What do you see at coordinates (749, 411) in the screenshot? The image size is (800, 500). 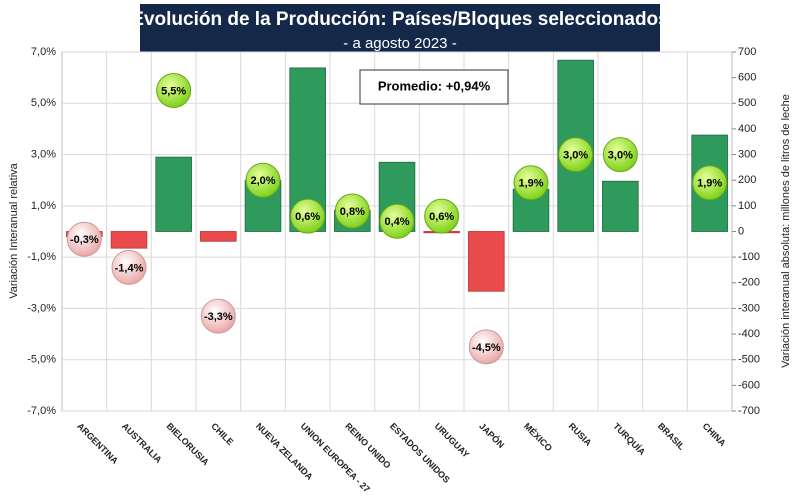 I see `y2-tick-label: -700` at bounding box center [749, 411].